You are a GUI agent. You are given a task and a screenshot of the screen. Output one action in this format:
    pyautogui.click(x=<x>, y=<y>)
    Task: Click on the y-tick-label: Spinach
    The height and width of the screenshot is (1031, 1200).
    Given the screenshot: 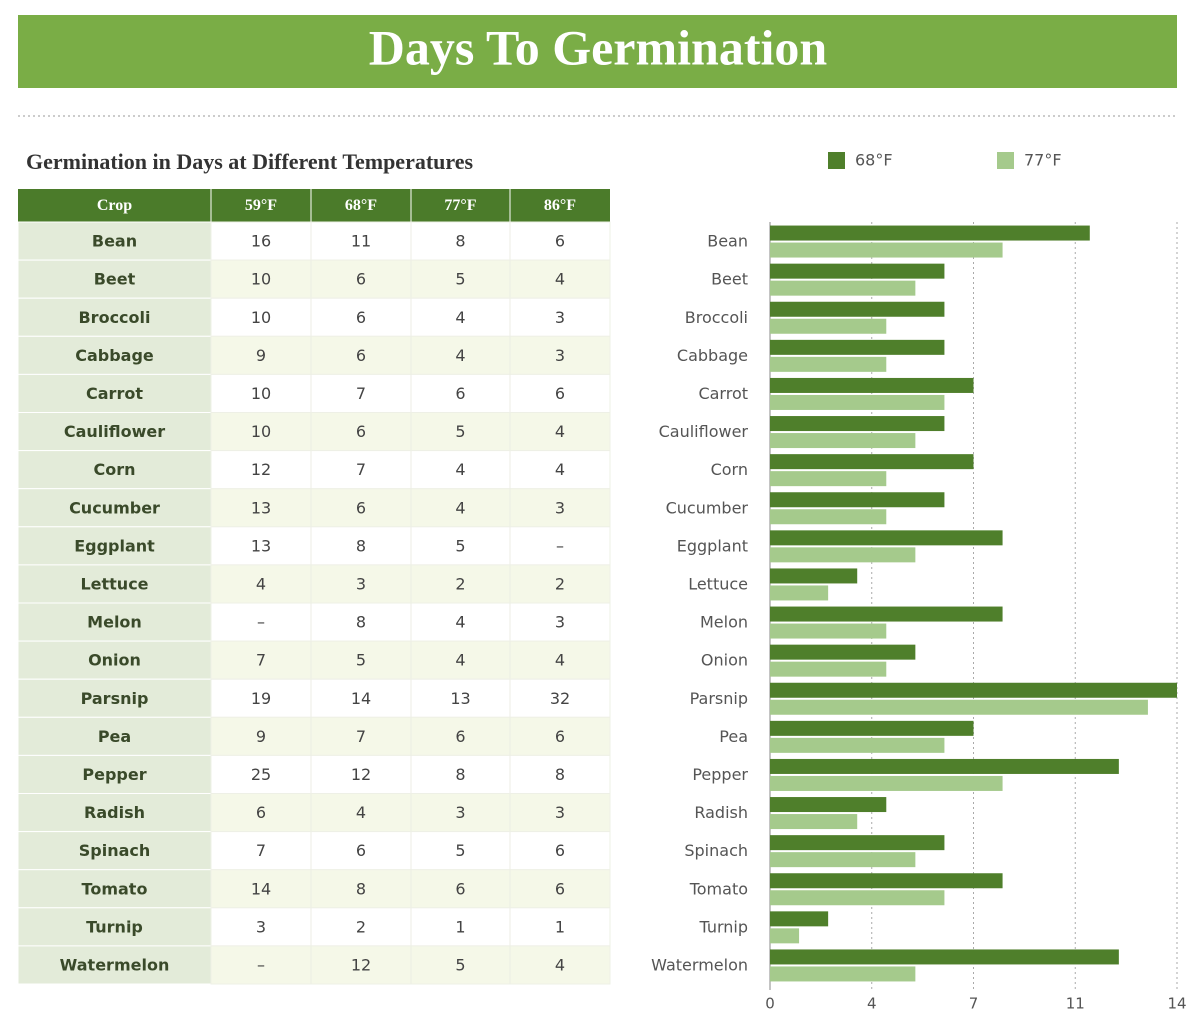 What is the action you would take?
    pyautogui.click(x=716, y=850)
    